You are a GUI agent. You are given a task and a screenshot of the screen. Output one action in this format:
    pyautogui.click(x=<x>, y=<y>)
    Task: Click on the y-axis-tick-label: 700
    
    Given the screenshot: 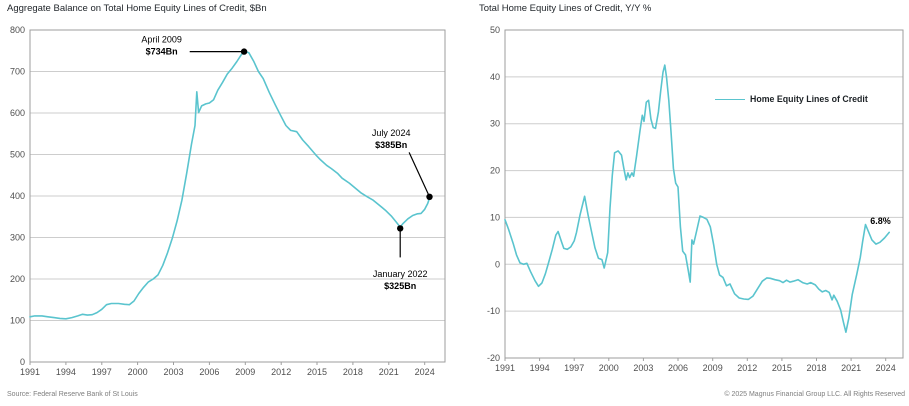 What is the action you would take?
    pyautogui.click(x=17, y=72)
    